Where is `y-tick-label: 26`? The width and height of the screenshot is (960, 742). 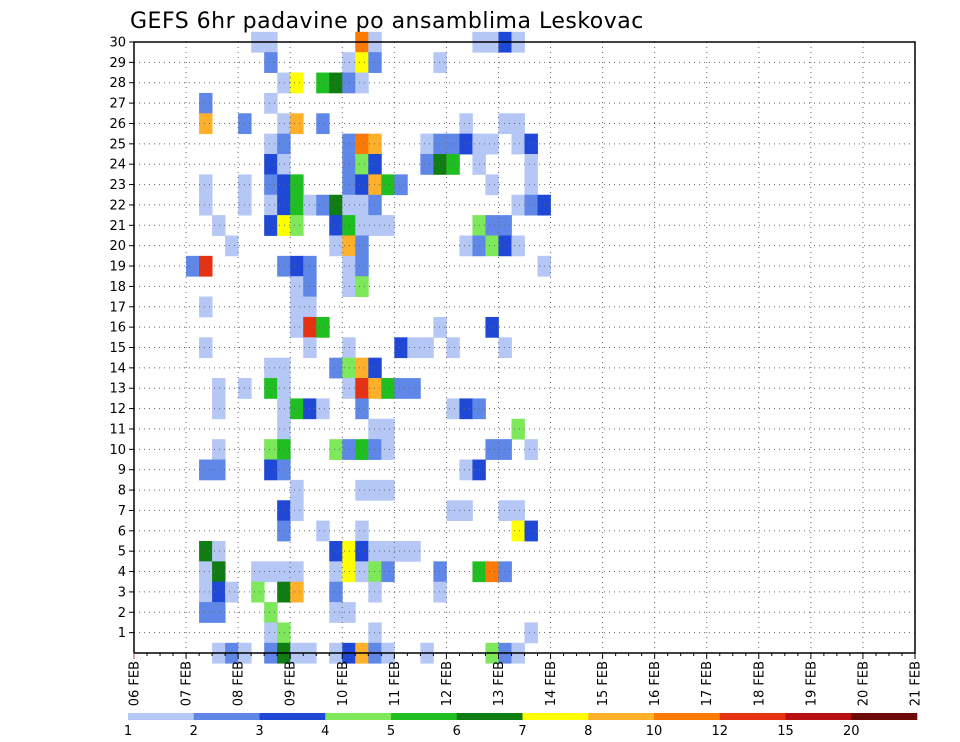
y-tick-label: 26 is located at coordinates (117, 124).